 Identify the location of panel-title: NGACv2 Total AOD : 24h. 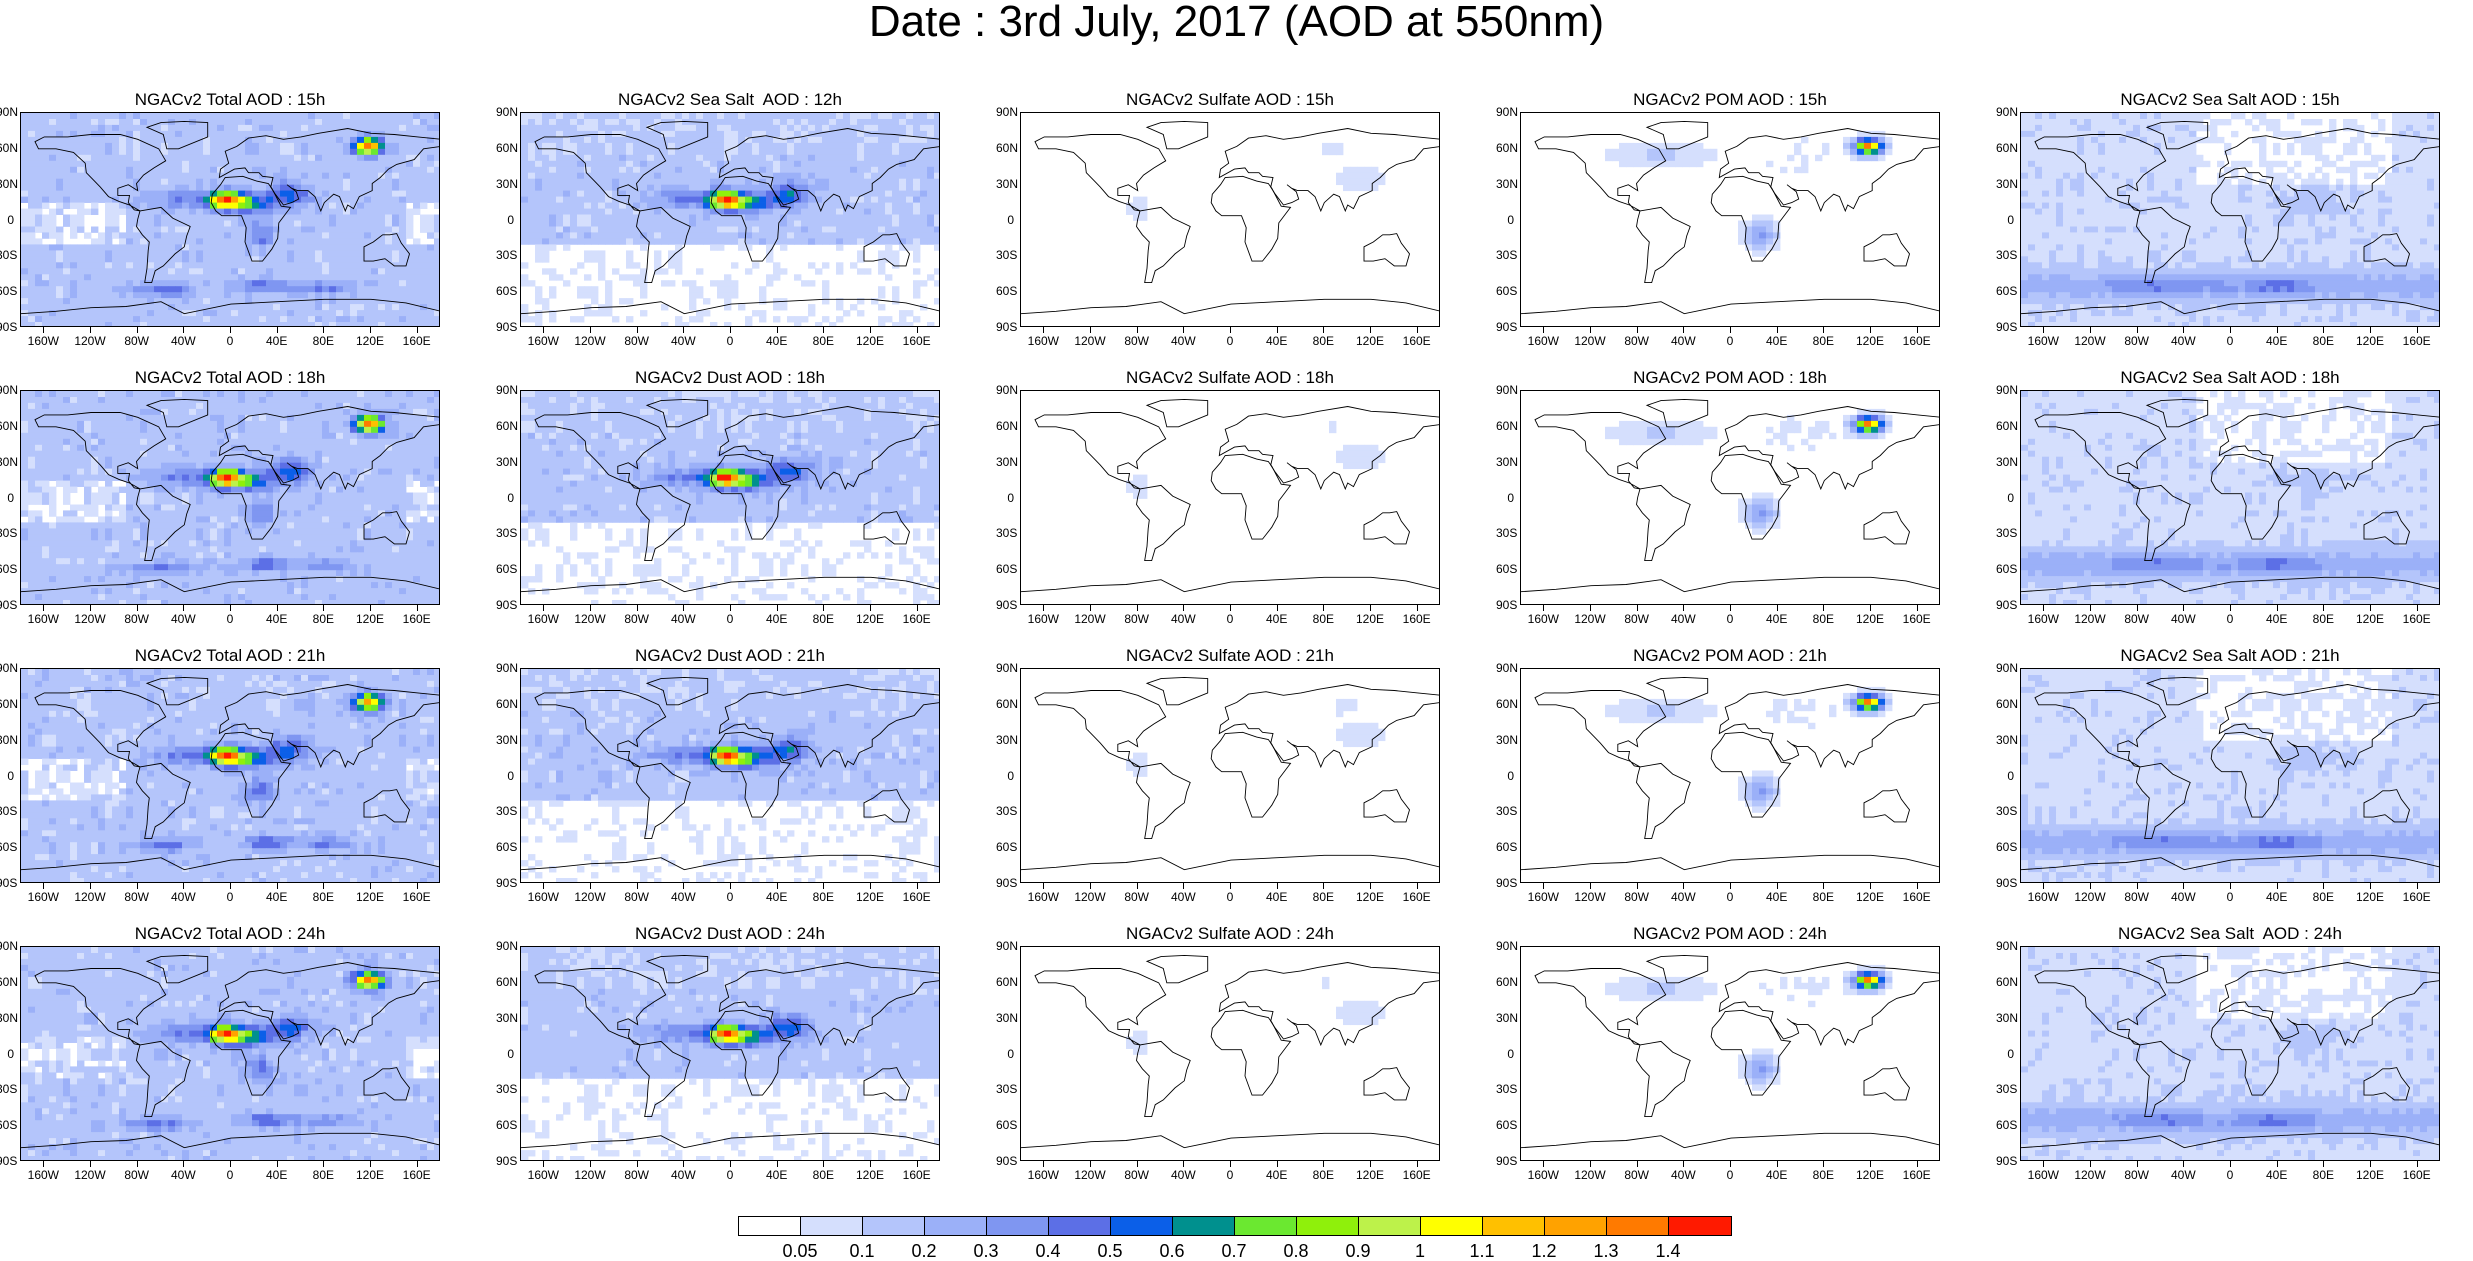
(230, 934).